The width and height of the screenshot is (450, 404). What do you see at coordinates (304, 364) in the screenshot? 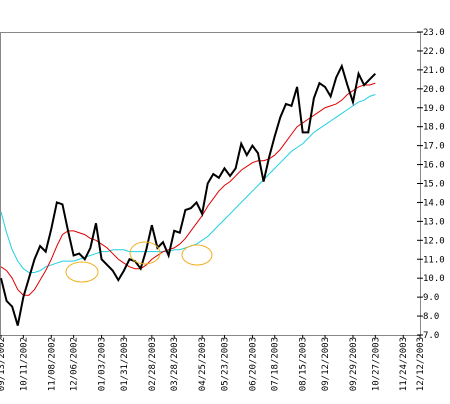
I see `x-tick-label: 08/15/2003` at bounding box center [304, 364].